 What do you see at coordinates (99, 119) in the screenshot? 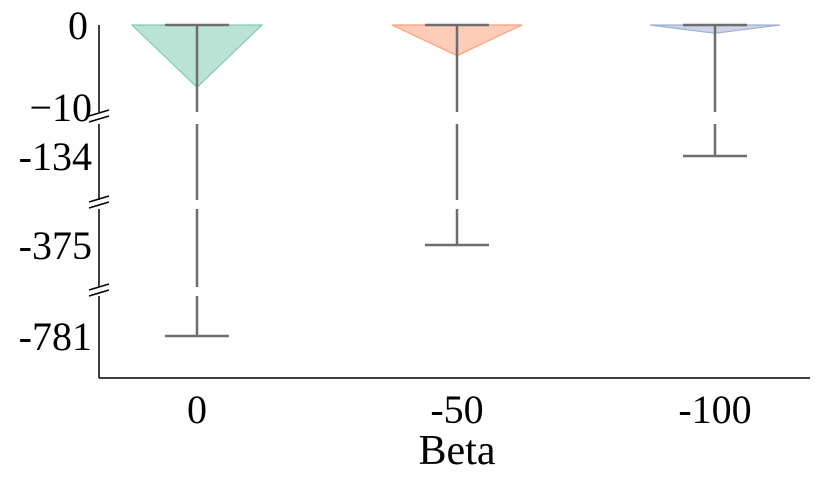
I see `axis-break-mark-1b` at bounding box center [99, 119].